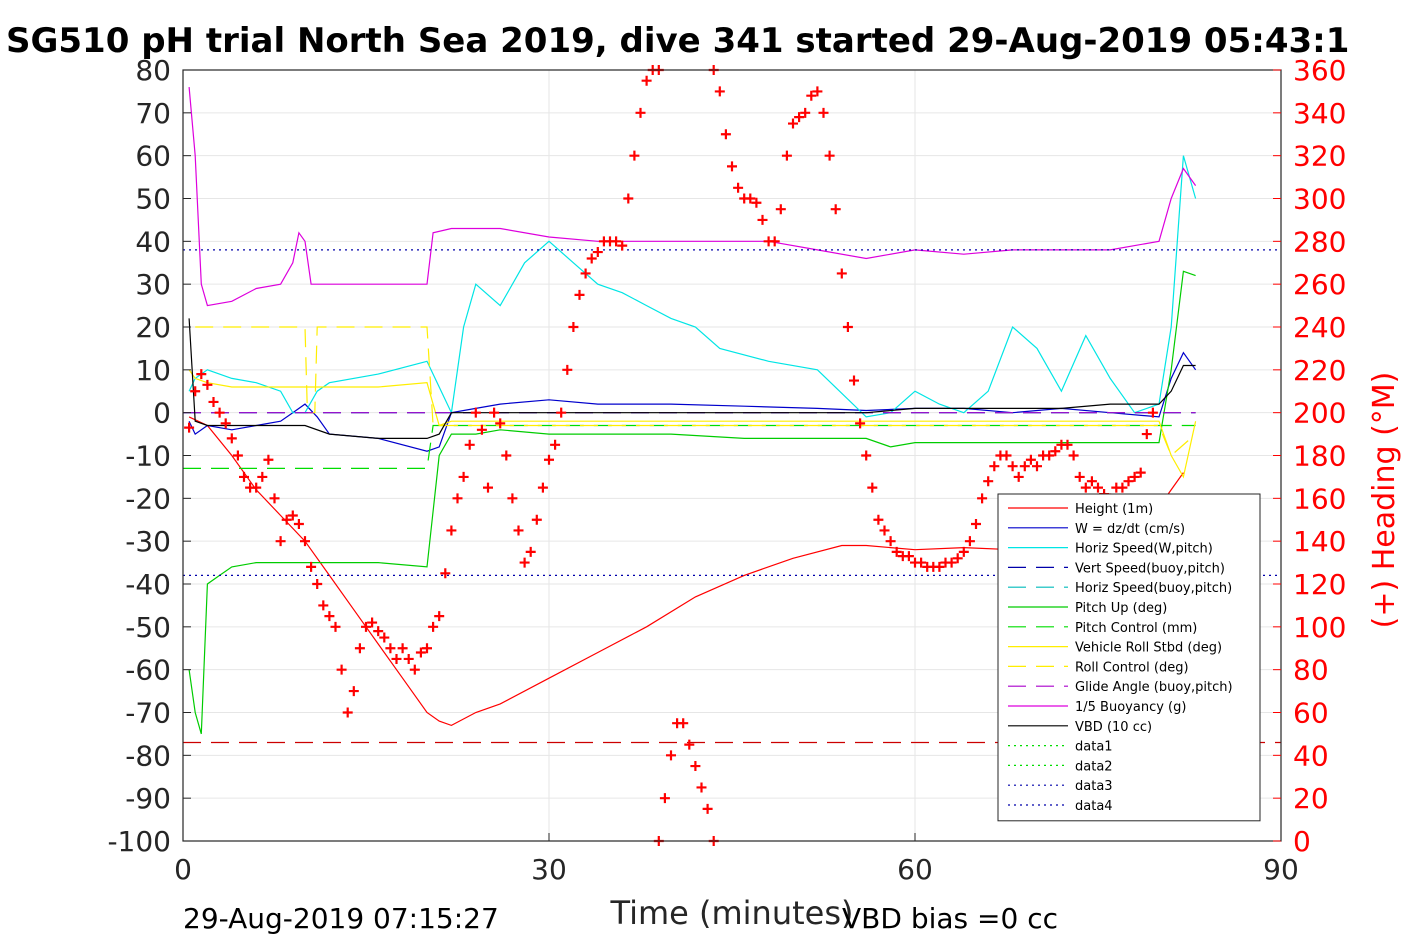  Describe the element at coordinates (1113, 727) in the screenshot. I see `legend-entry: VBD (10 cc)` at that location.